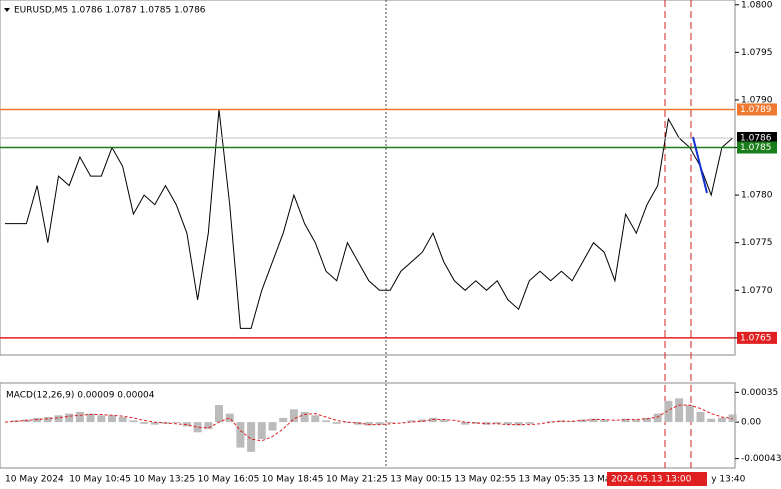 This screenshot has height=489, width=781. I want to click on x-tick-label: 13 May 00:15, so click(421, 480).